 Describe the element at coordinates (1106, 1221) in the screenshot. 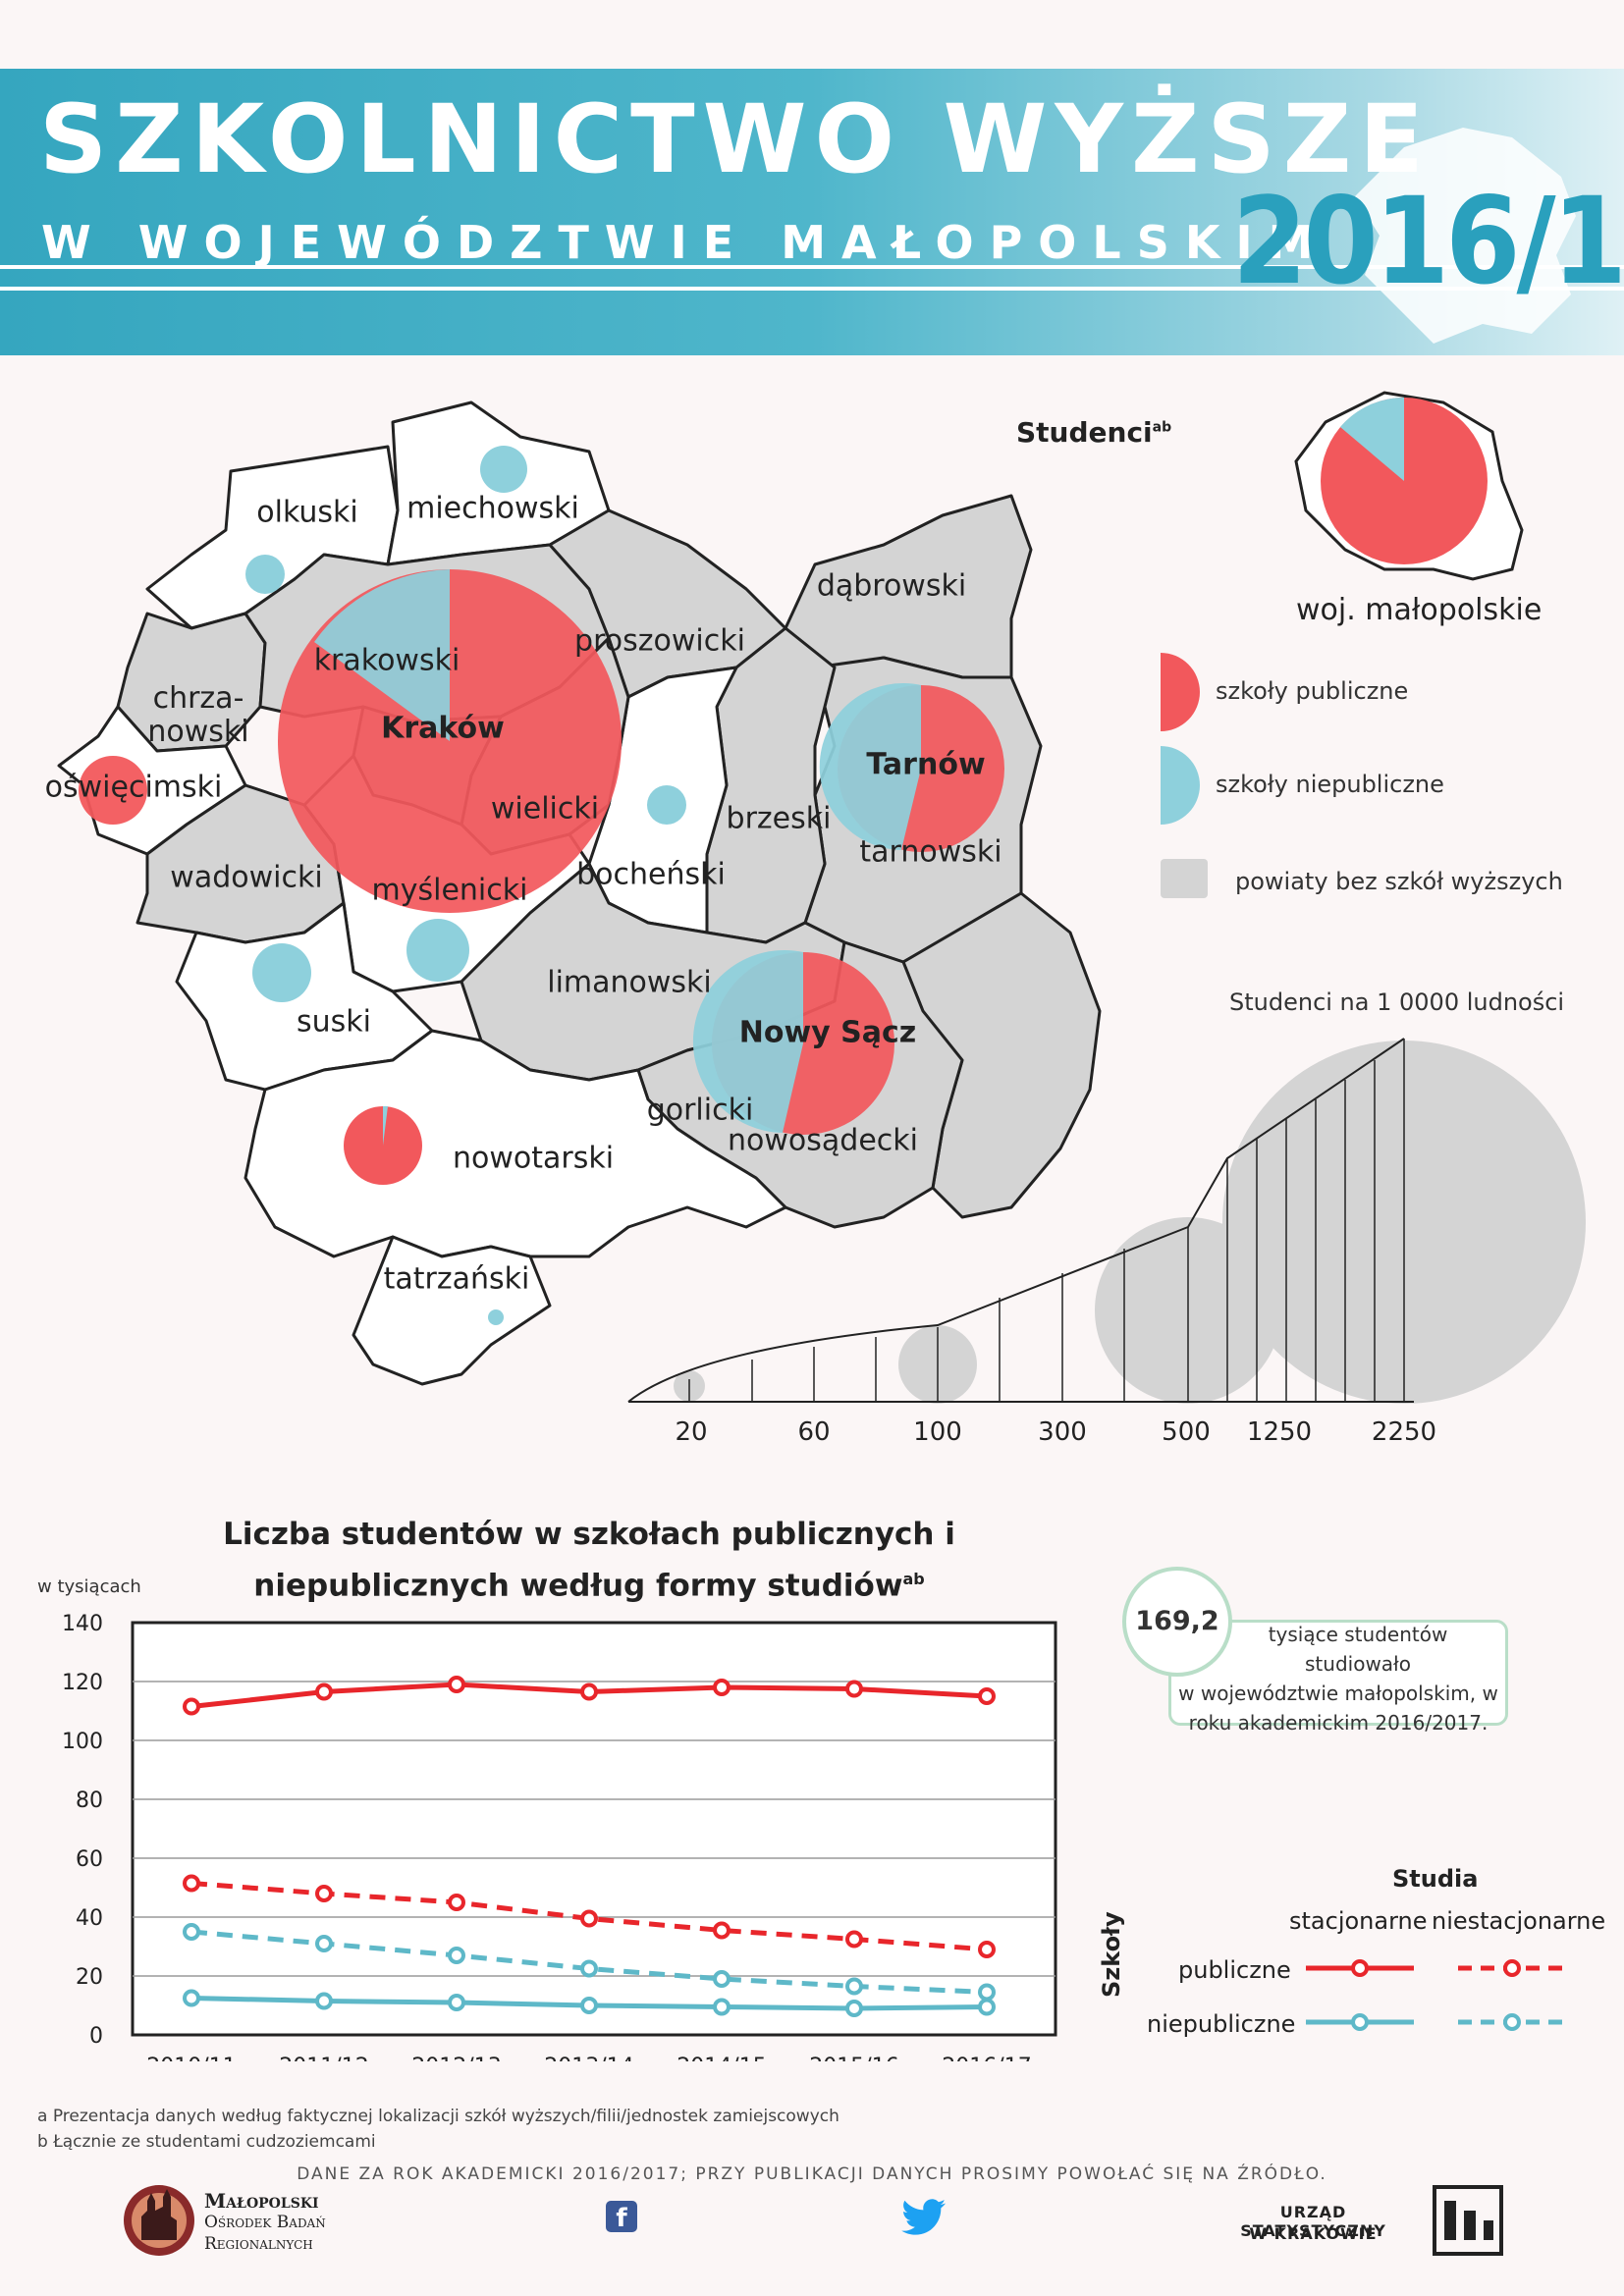

I see `size-legend` at that location.